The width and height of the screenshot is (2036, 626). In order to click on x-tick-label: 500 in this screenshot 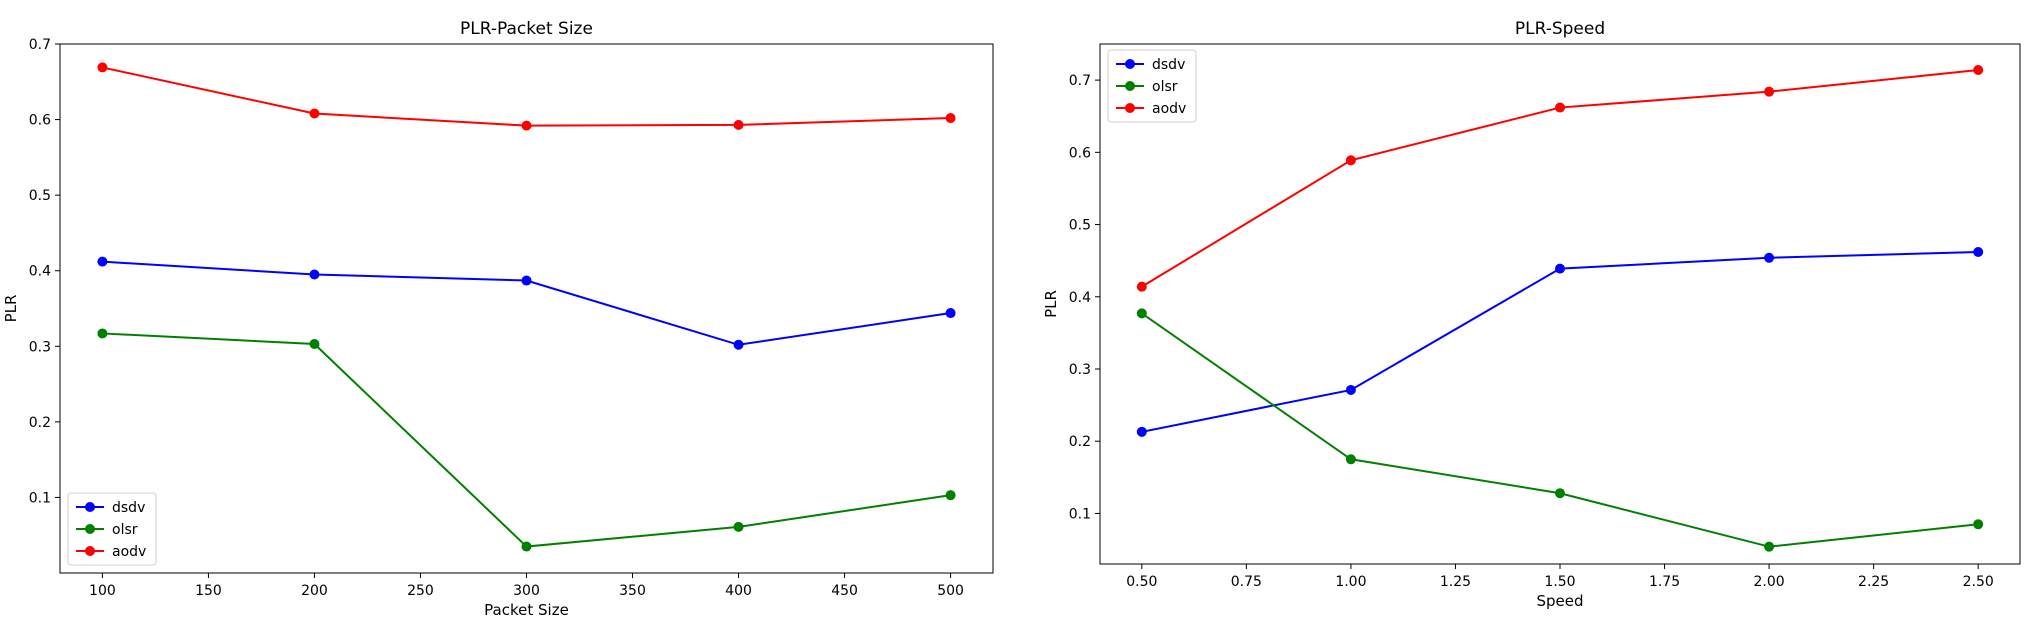, I will do `click(950, 591)`.